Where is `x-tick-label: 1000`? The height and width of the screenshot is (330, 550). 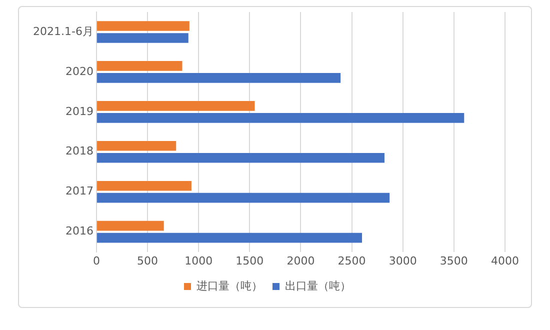
x-tick-label: 1000 is located at coordinates (198, 261).